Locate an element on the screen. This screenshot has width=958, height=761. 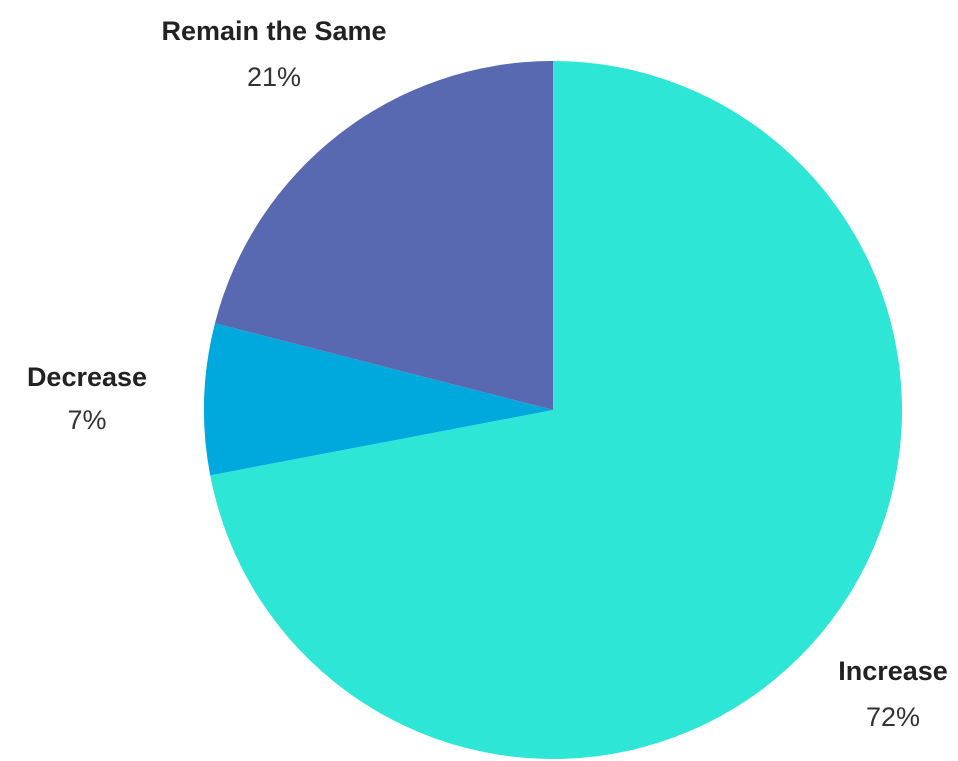
slice-value-increase: 72% is located at coordinates (893, 717).